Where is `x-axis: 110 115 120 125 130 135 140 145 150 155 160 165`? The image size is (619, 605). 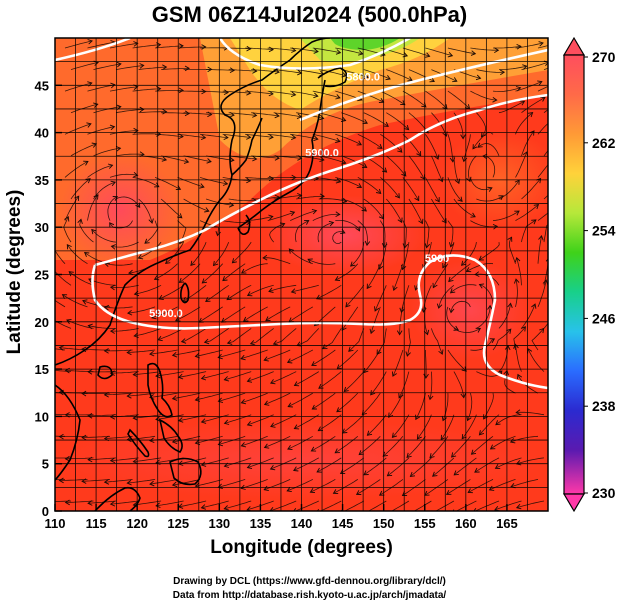
x-axis: 110 115 120 125 130 135 140 145 150 155 160 165 is located at coordinates (281, 517).